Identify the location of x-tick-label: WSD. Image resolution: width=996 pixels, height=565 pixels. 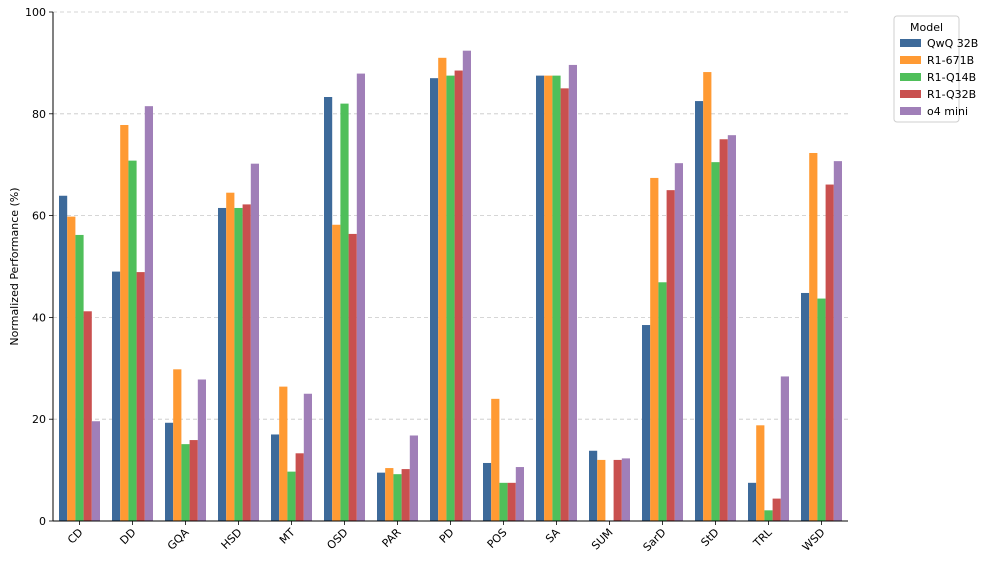
(814, 540).